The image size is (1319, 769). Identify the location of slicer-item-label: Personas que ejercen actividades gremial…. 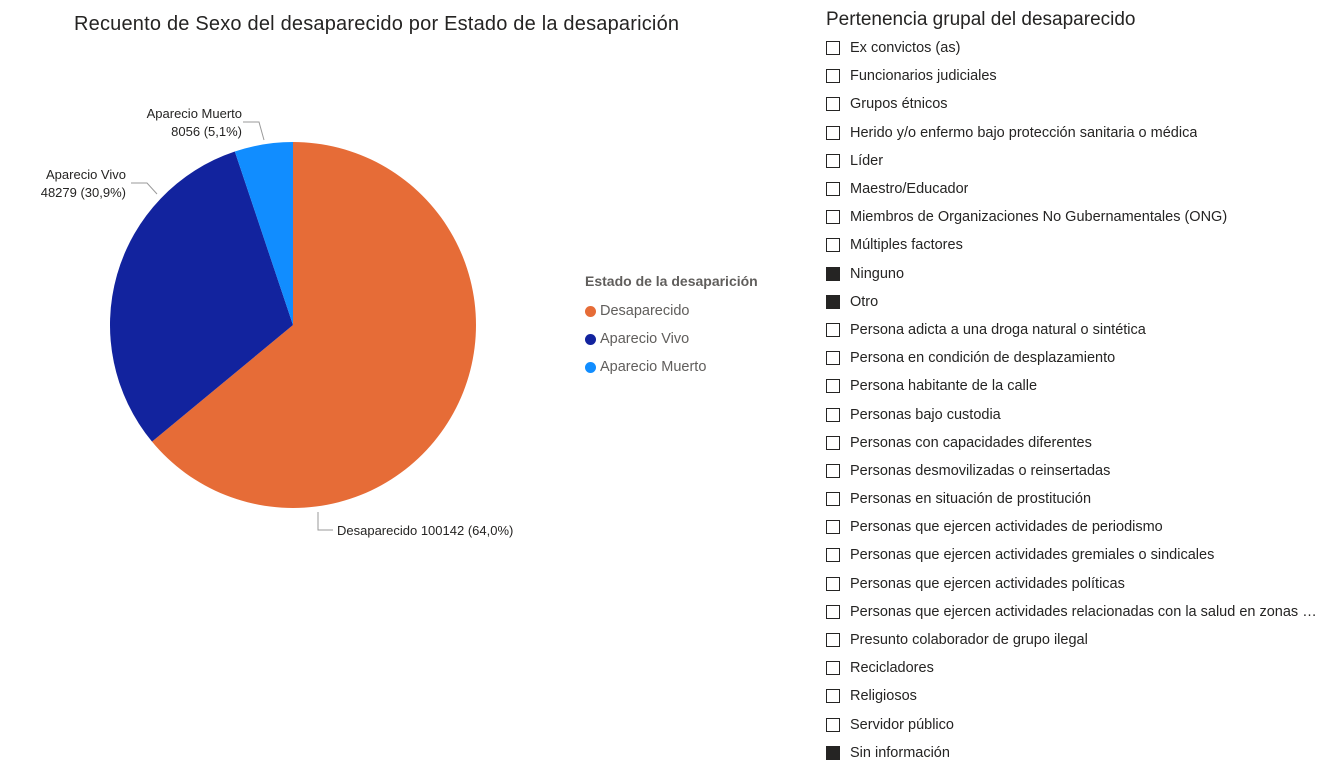
(1032, 555).